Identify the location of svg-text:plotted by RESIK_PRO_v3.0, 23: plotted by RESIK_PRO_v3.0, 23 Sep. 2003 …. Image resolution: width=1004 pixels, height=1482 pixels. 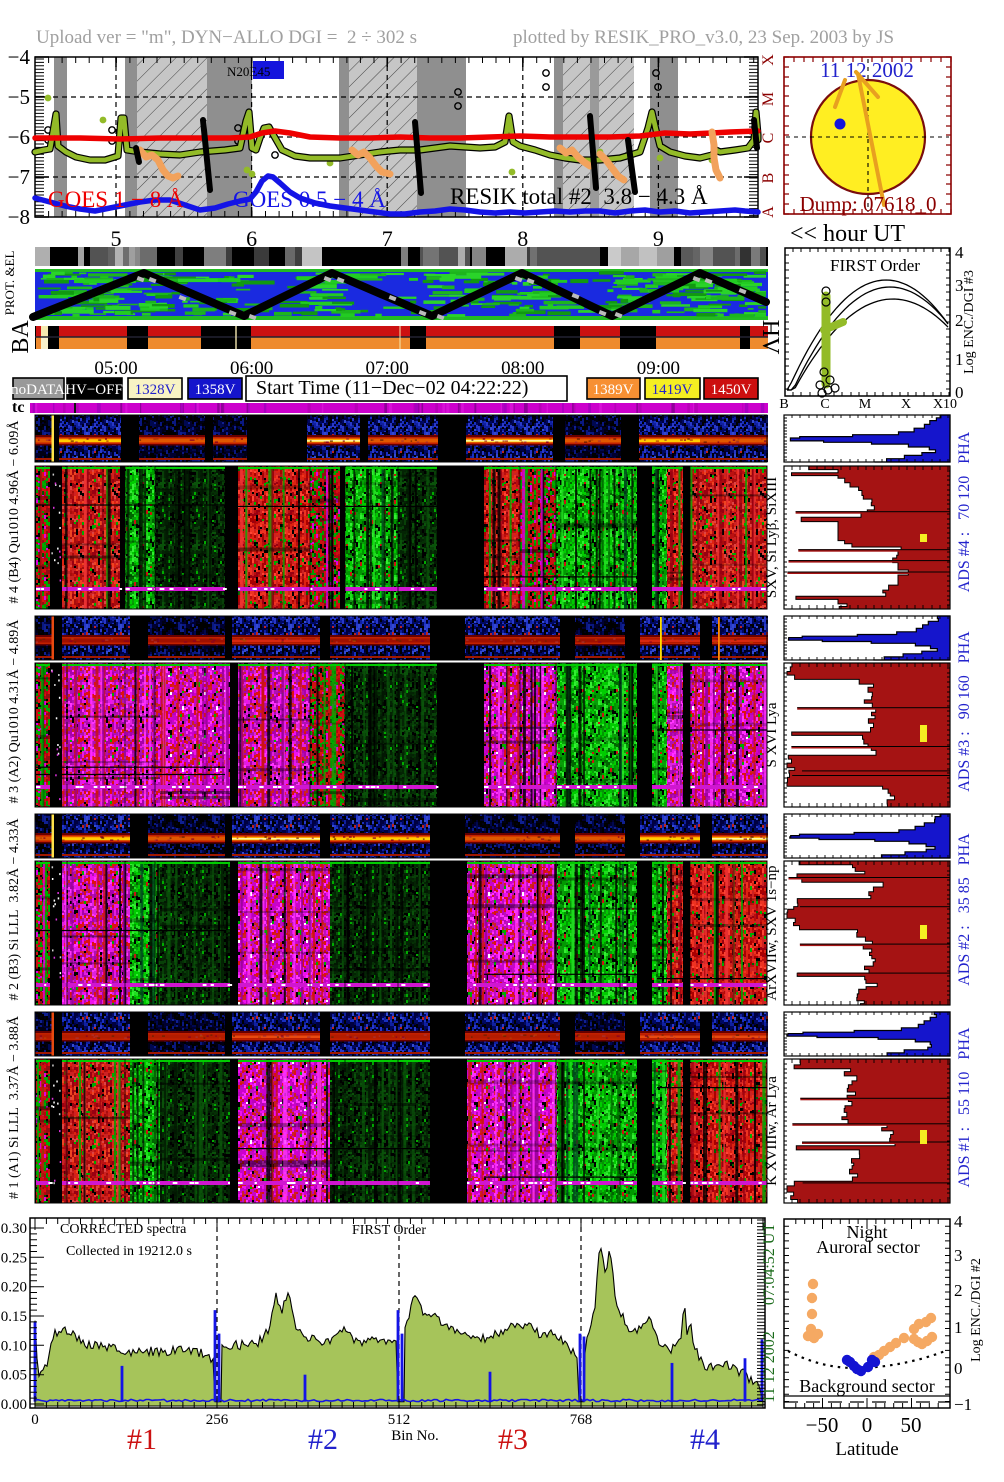
(703, 37).